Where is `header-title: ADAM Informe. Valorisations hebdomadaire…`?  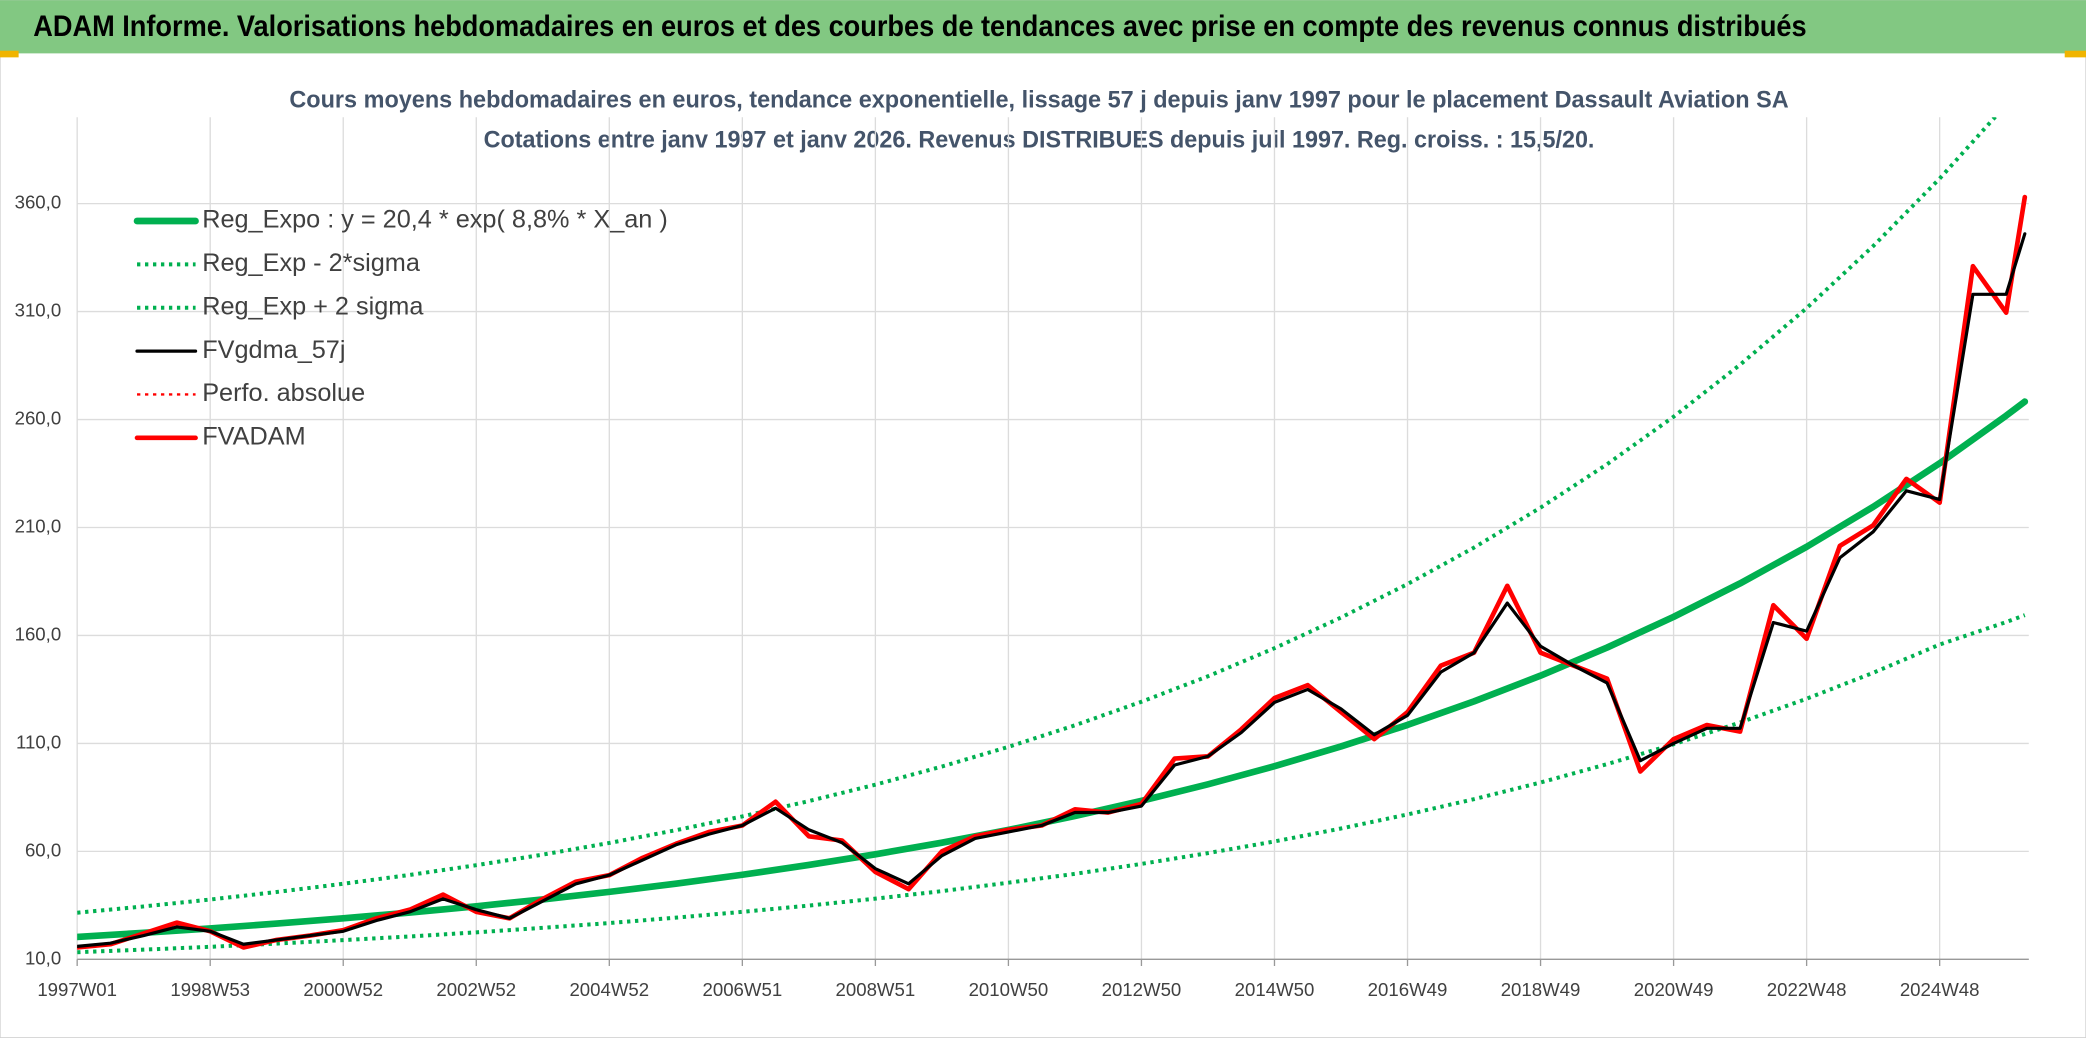 header-title: ADAM Informe. Valorisations hebdomadaire… is located at coordinates (919, 27).